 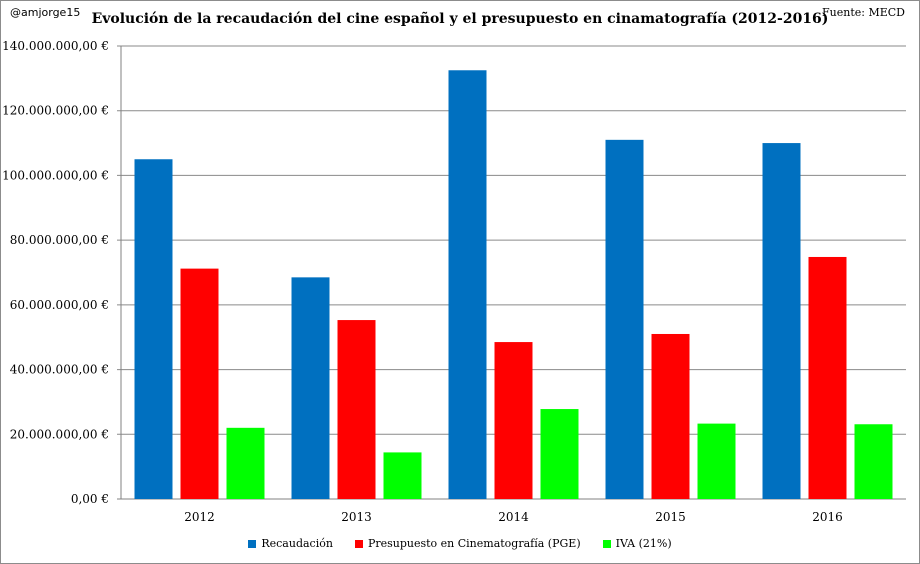 What do you see at coordinates (358, 543) in the screenshot?
I see `legend-swatch-presupuesto` at bounding box center [358, 543].